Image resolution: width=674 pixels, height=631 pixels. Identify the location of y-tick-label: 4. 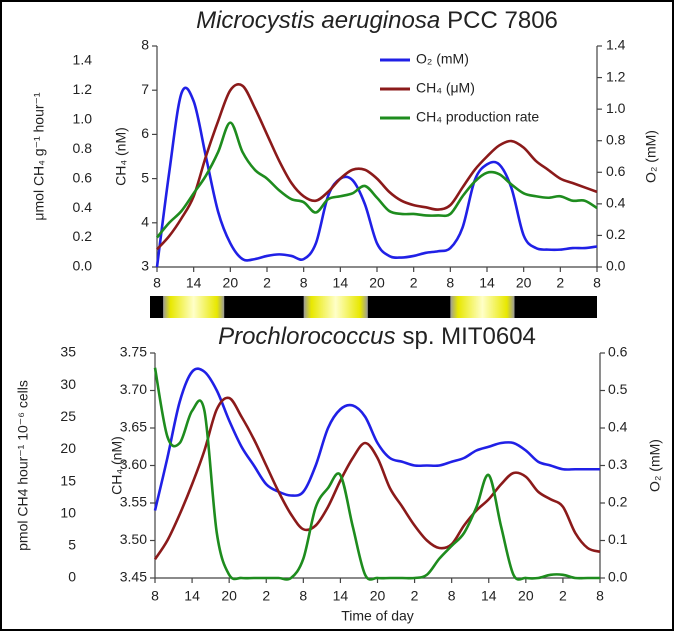
(145, 222).